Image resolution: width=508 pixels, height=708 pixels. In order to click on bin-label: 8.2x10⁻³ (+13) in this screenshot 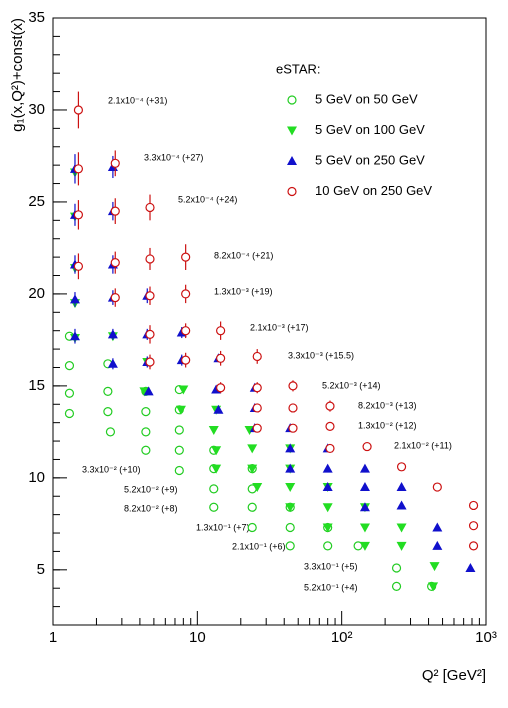, I will do `click(387, 405)`.